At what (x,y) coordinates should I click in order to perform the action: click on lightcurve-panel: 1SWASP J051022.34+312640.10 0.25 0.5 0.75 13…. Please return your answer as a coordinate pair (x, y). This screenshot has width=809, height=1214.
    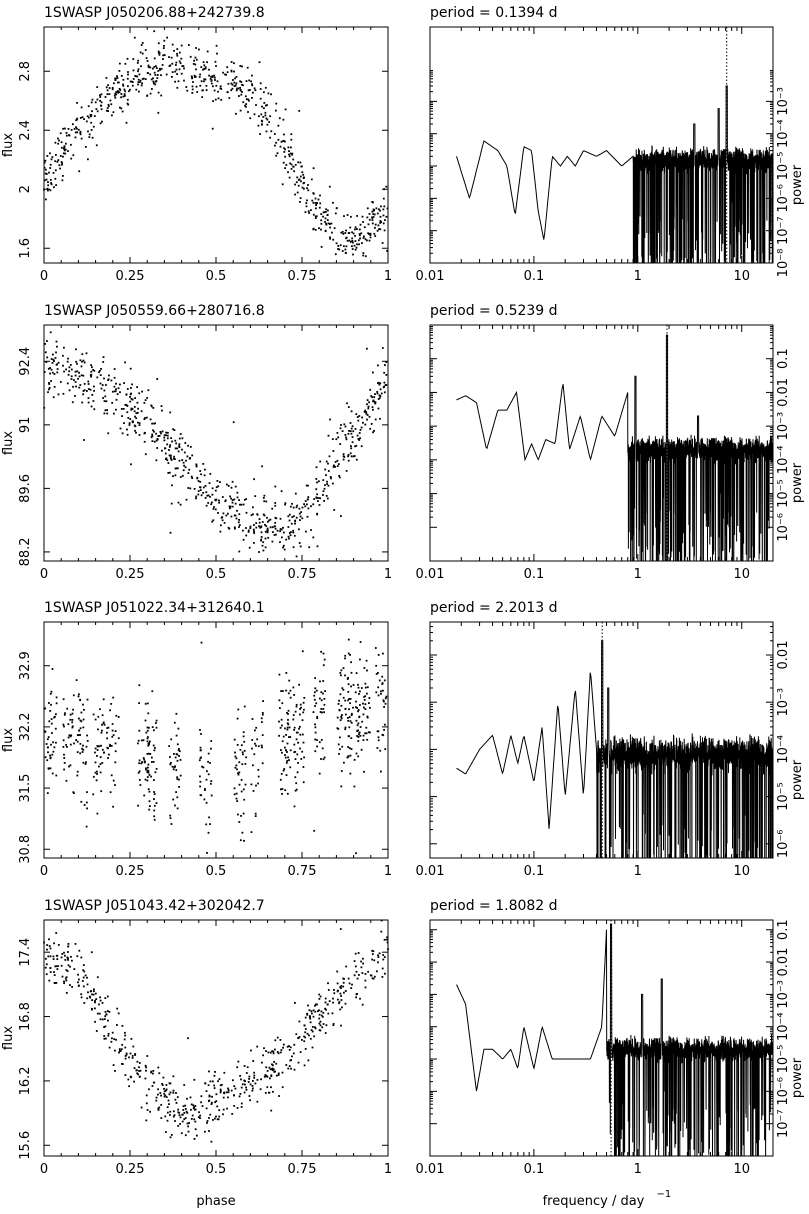
    Looking at the image, I should click on (196, 739).